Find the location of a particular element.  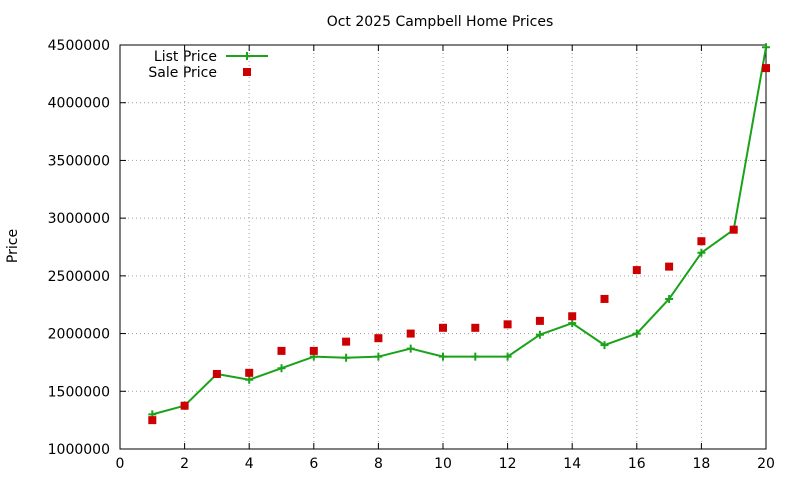

y-tick-label: 3000000 is located at coordinates (79, 219).